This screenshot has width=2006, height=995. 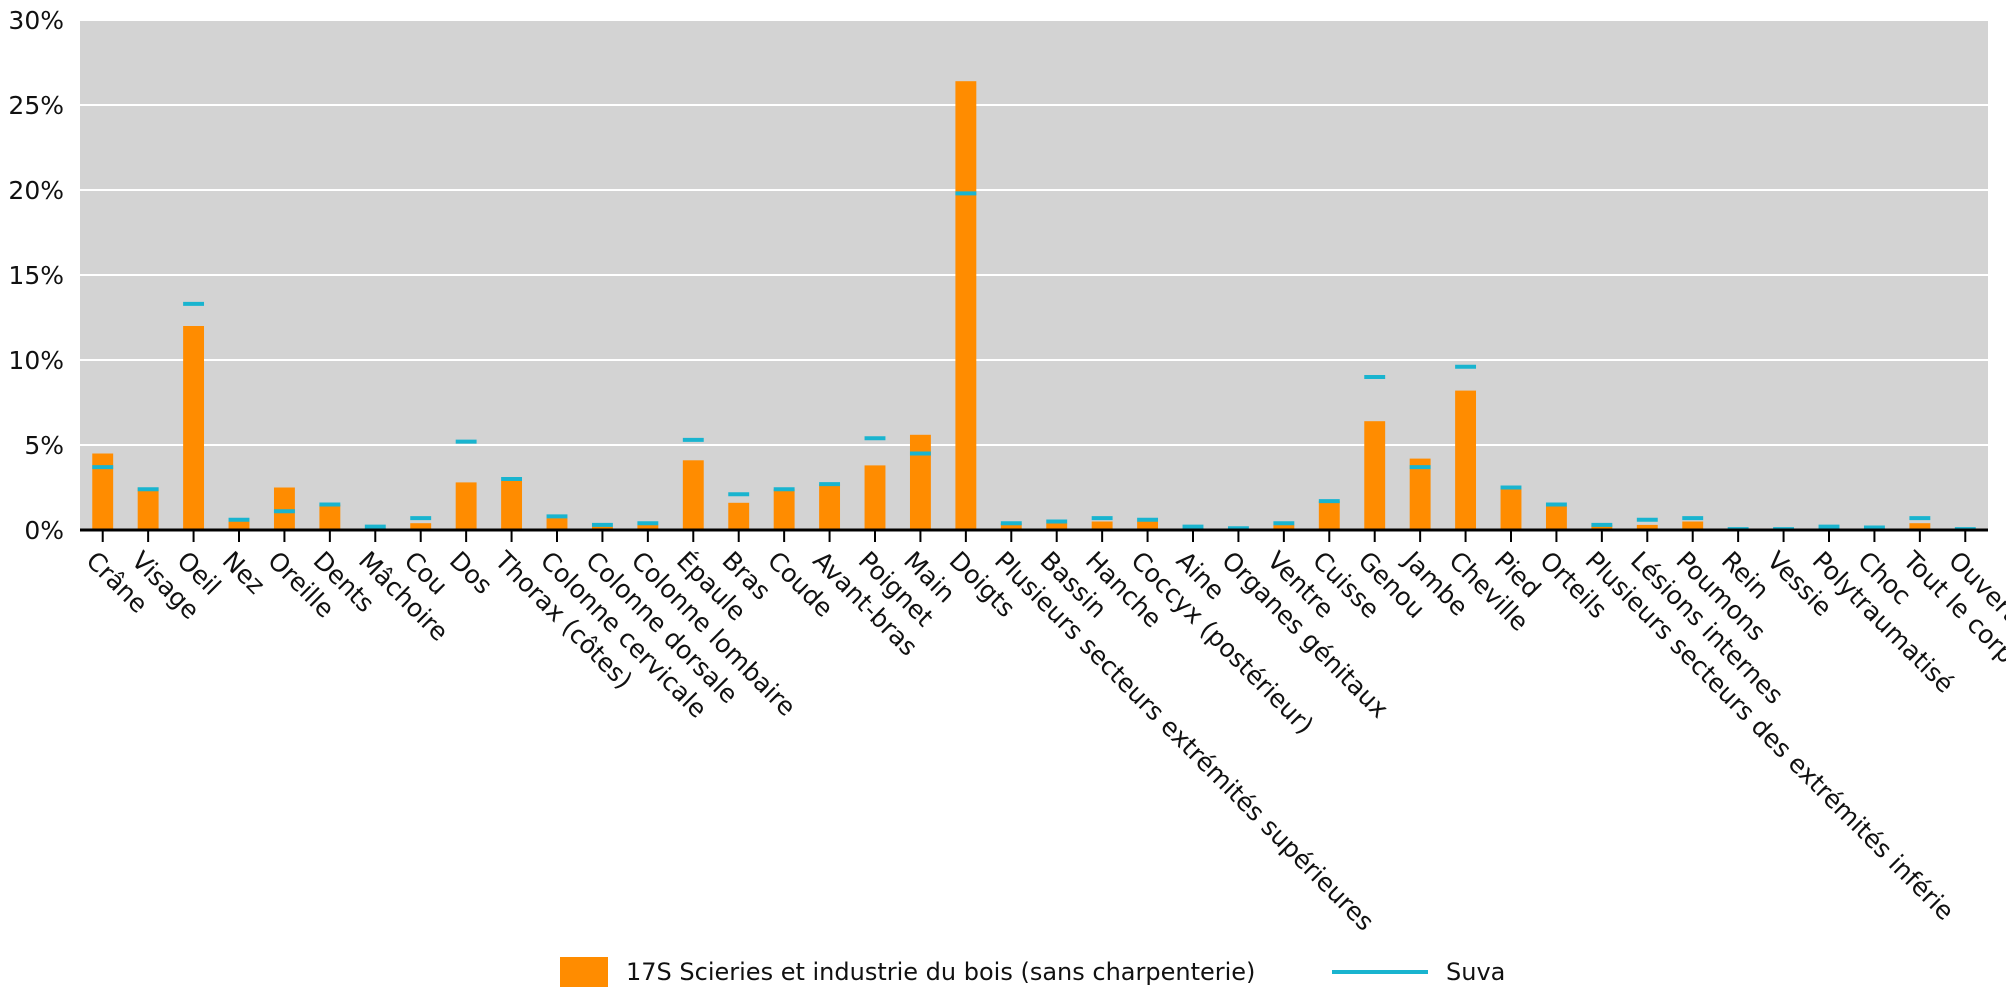 What do you see at coordinates (36, 105) in the screenshot?
I see `y-tick-label: 25%` at bounding box center [36, 105].